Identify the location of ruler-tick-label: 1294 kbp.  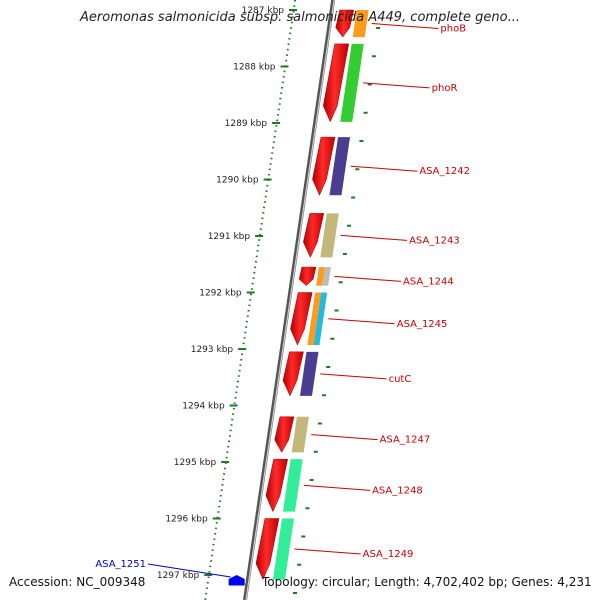
(203, 407).